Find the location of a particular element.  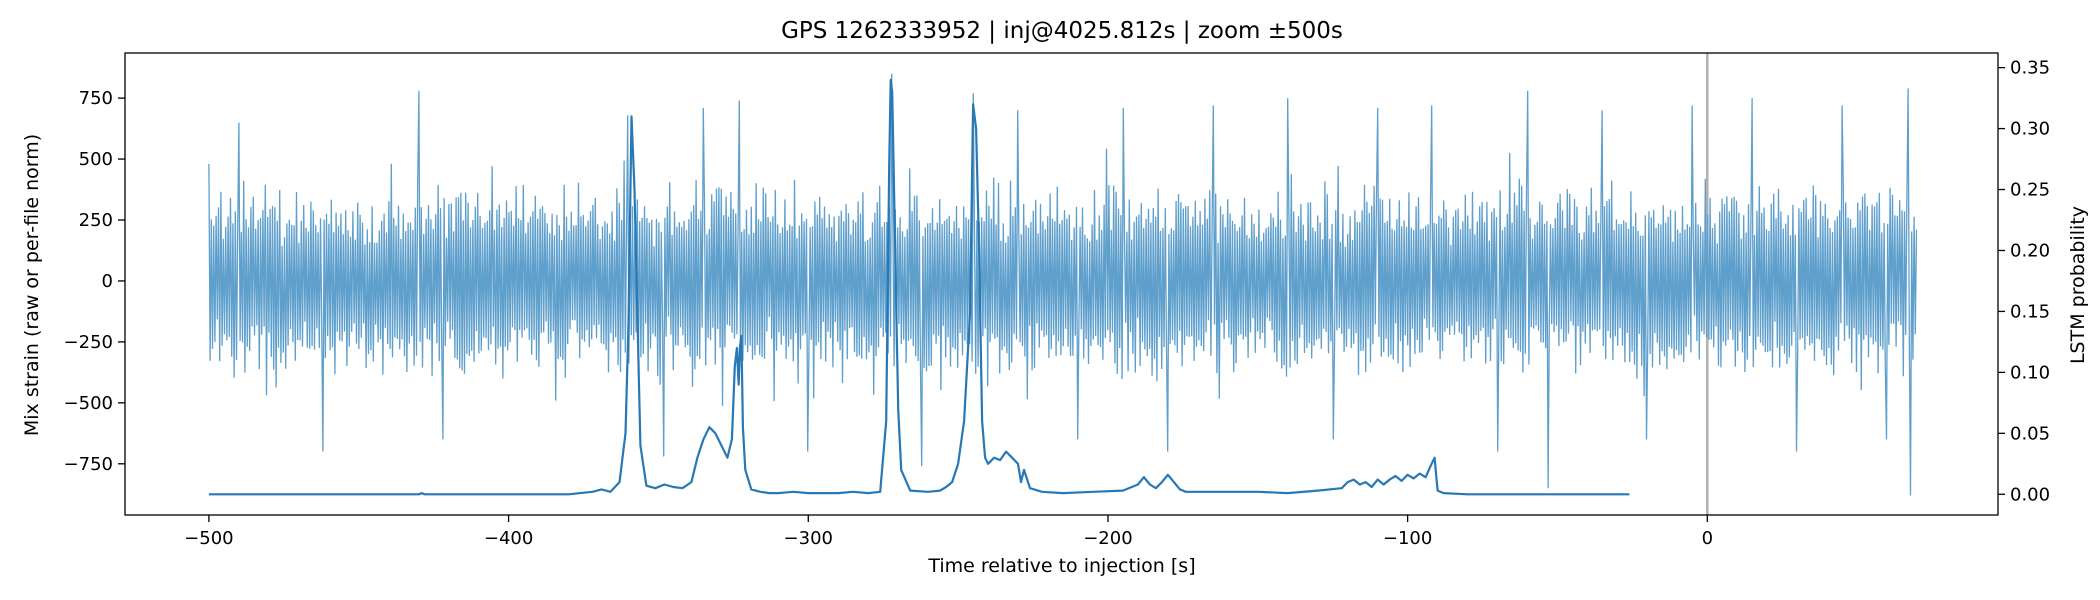

right-y-tick-label: 0.00 is located at coordinates (2030, 494).